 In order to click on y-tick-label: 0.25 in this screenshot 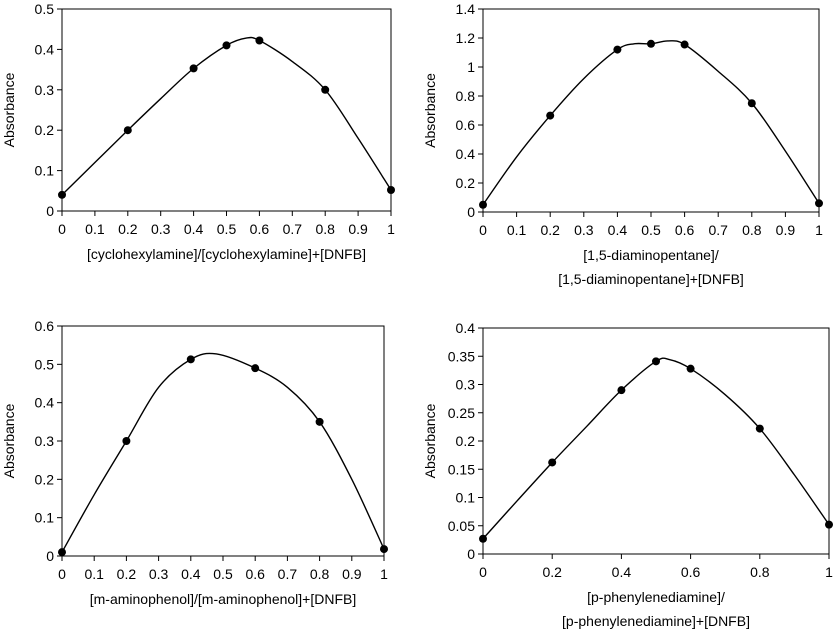, I will do `click(461, 413)`.